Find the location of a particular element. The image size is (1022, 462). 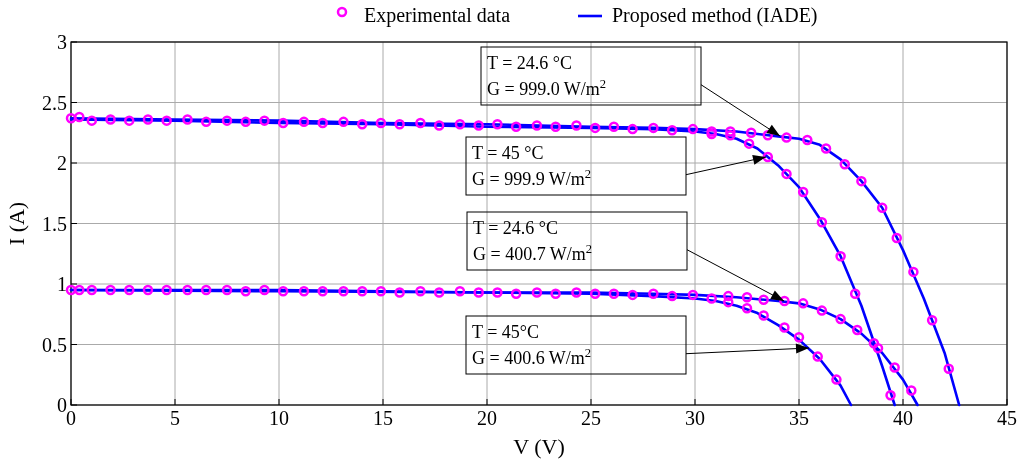

x-tick-label: 35 is located at coordinates (799, 418).